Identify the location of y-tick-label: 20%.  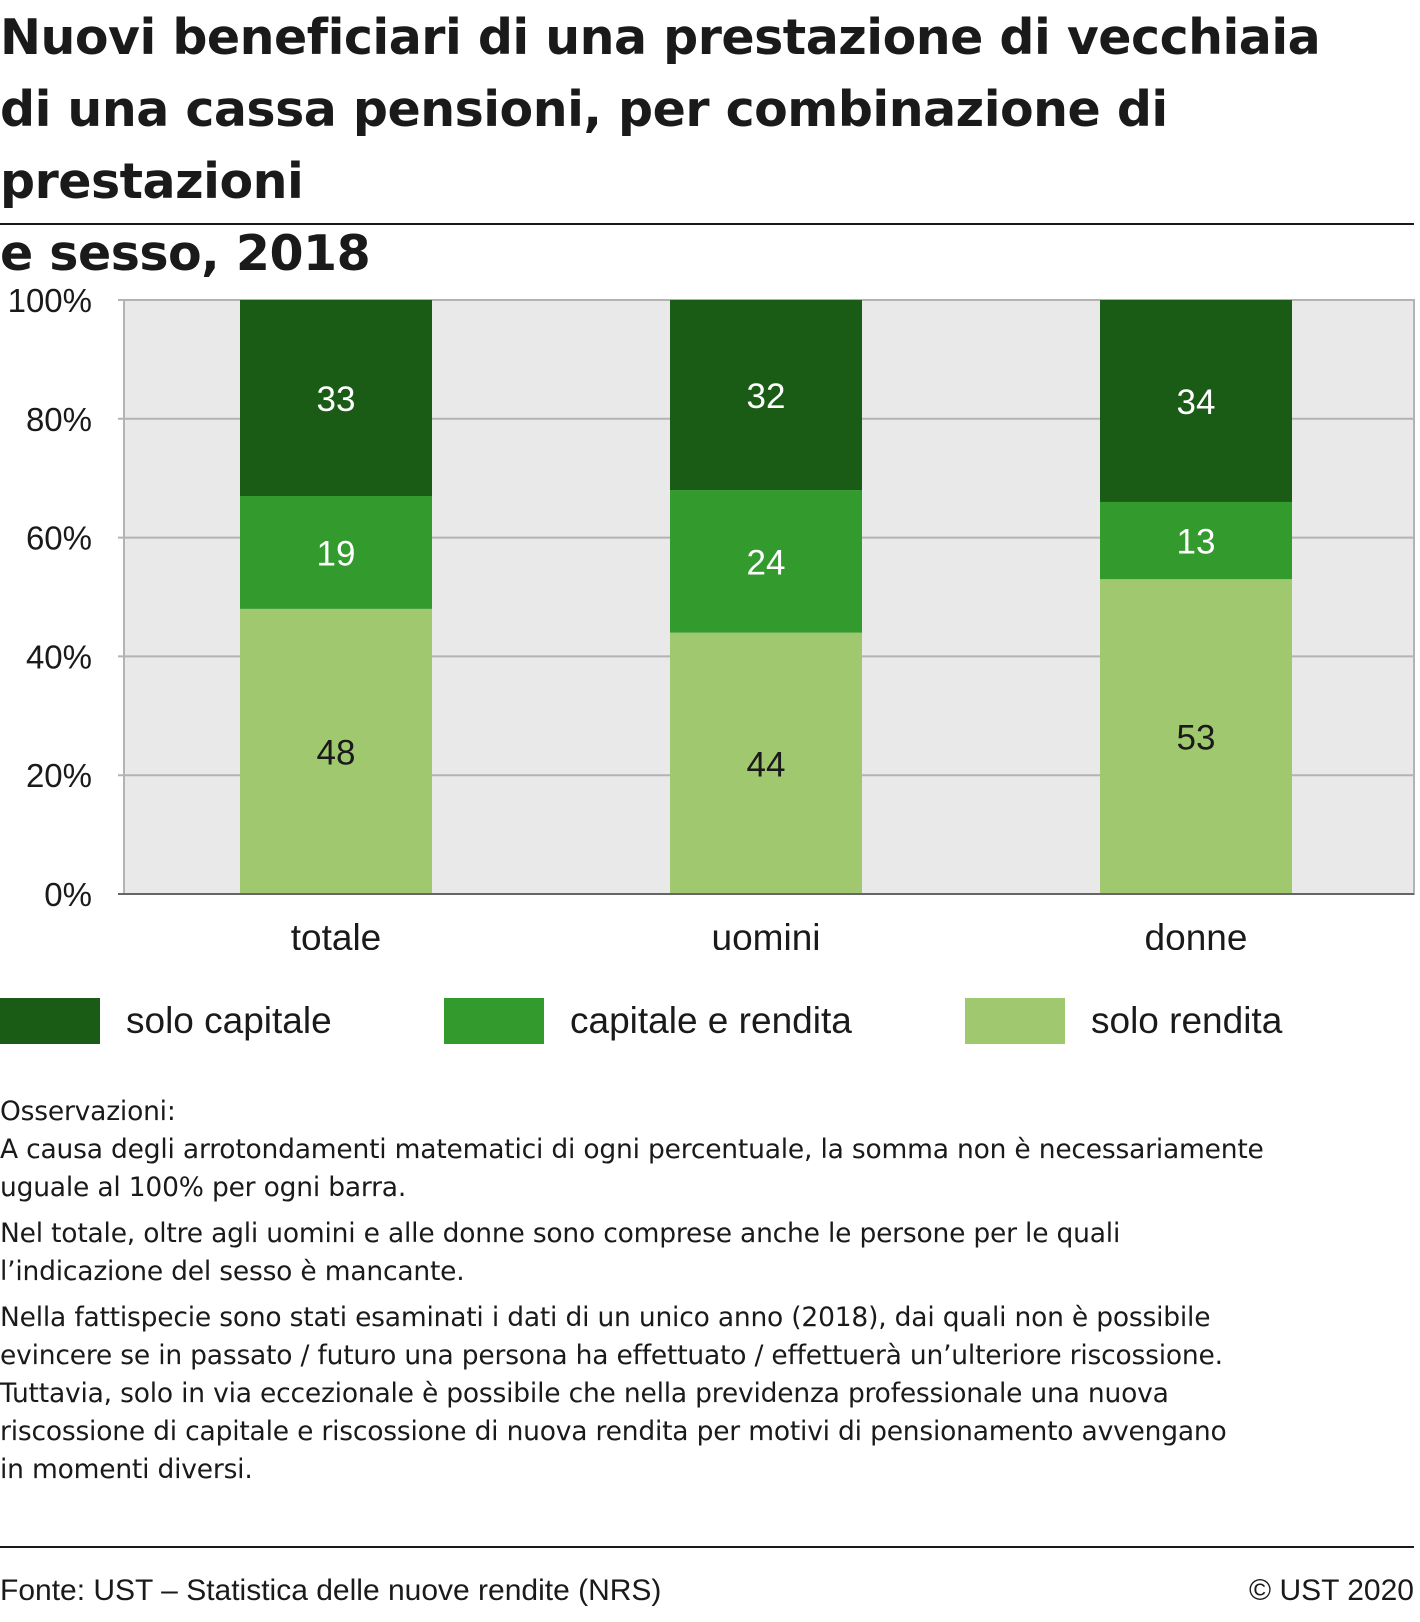
(59, 775).